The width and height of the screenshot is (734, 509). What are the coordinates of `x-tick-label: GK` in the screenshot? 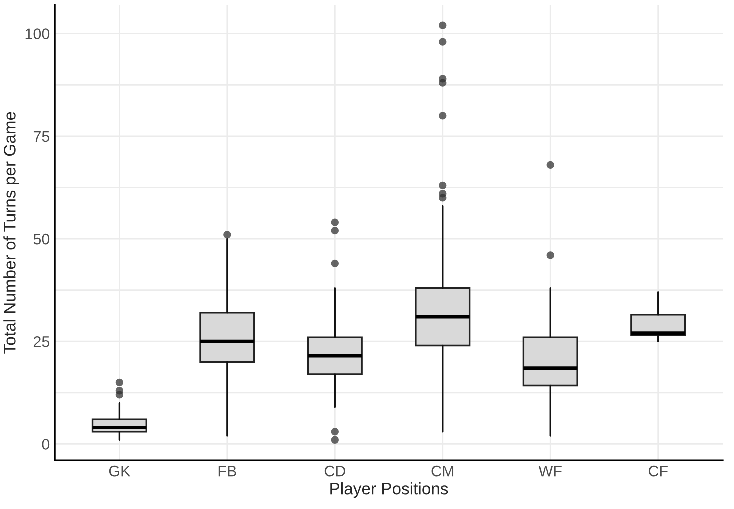 It's located at (120, 471).